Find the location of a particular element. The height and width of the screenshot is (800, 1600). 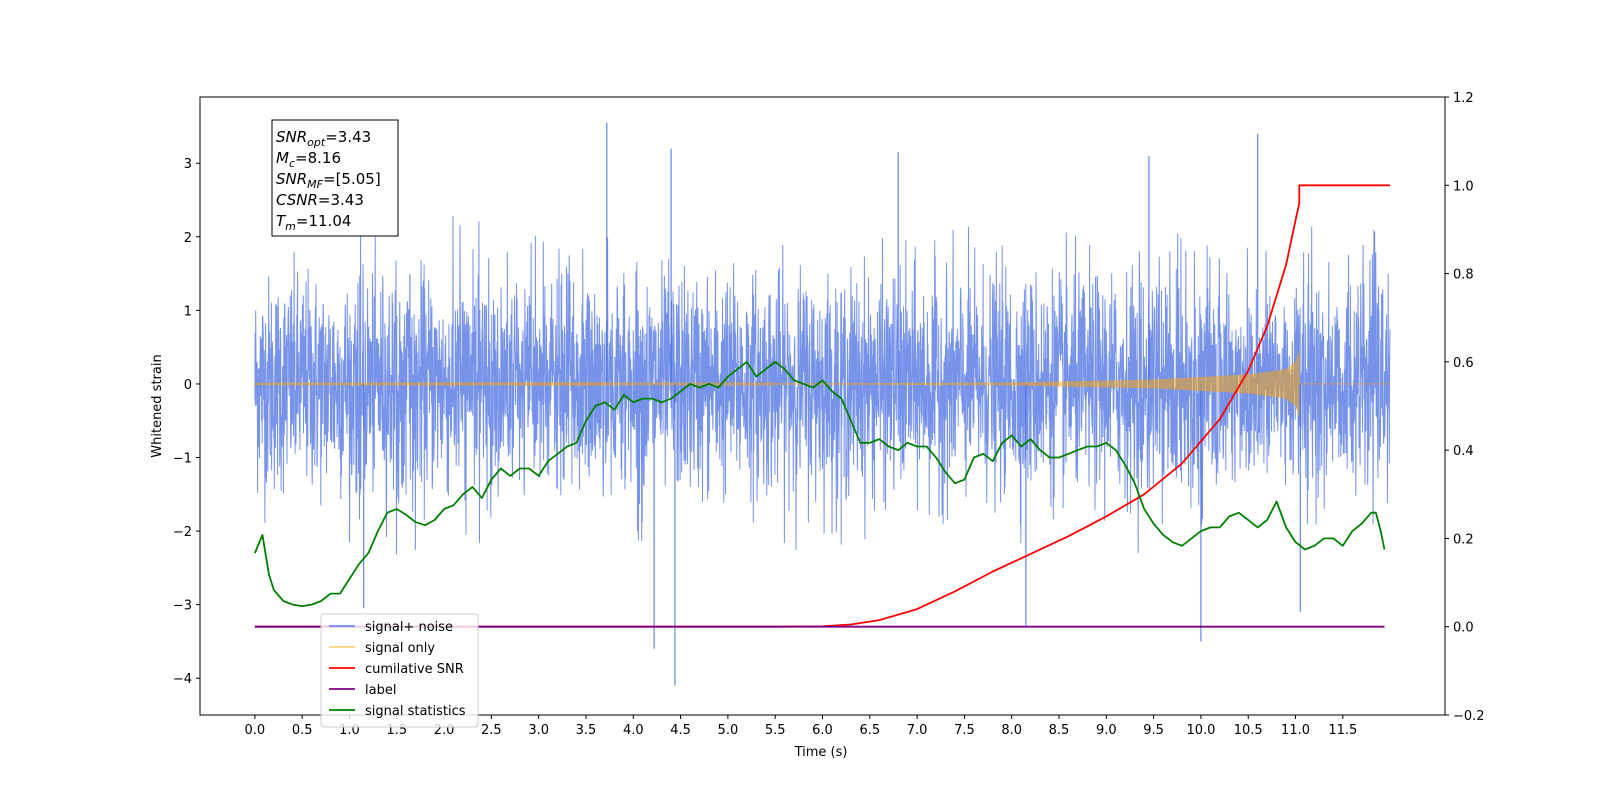

annotation-subscript: m is located at coordinates (290, 226).